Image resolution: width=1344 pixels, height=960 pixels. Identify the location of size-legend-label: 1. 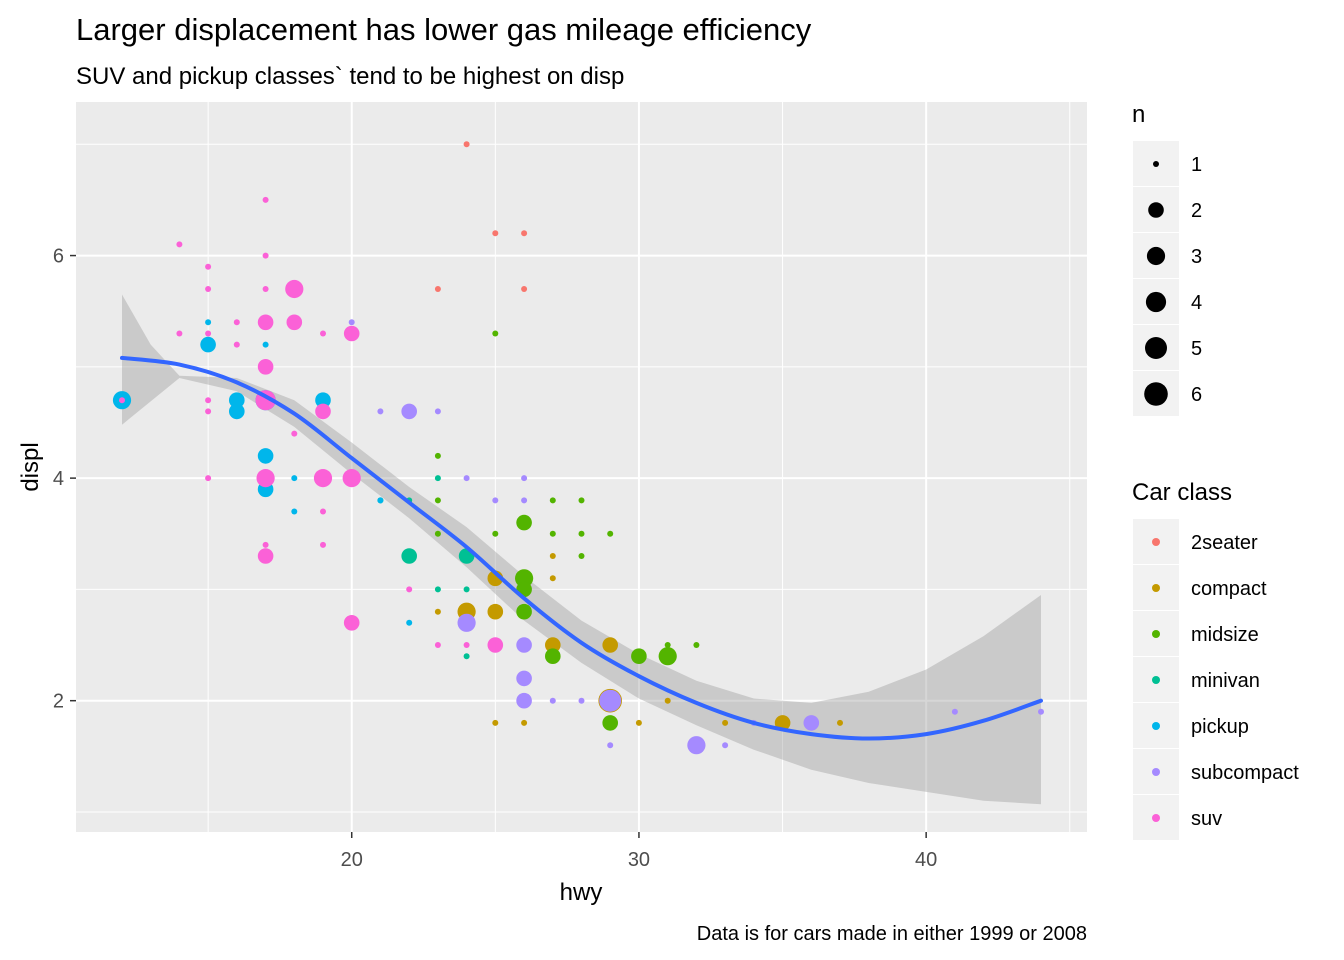
(1196, 165).